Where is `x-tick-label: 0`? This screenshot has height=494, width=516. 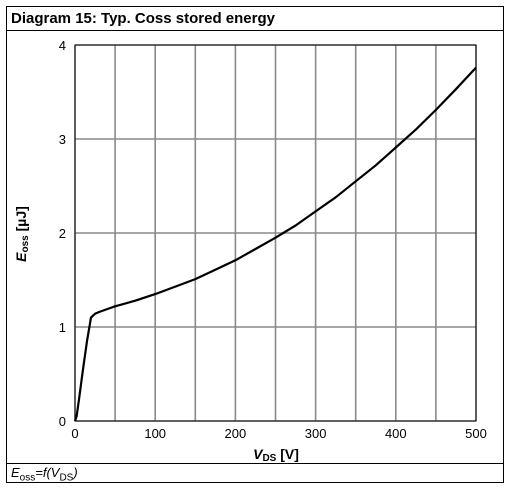
x-tick-label: 0 is located at coordinates (74, 433).